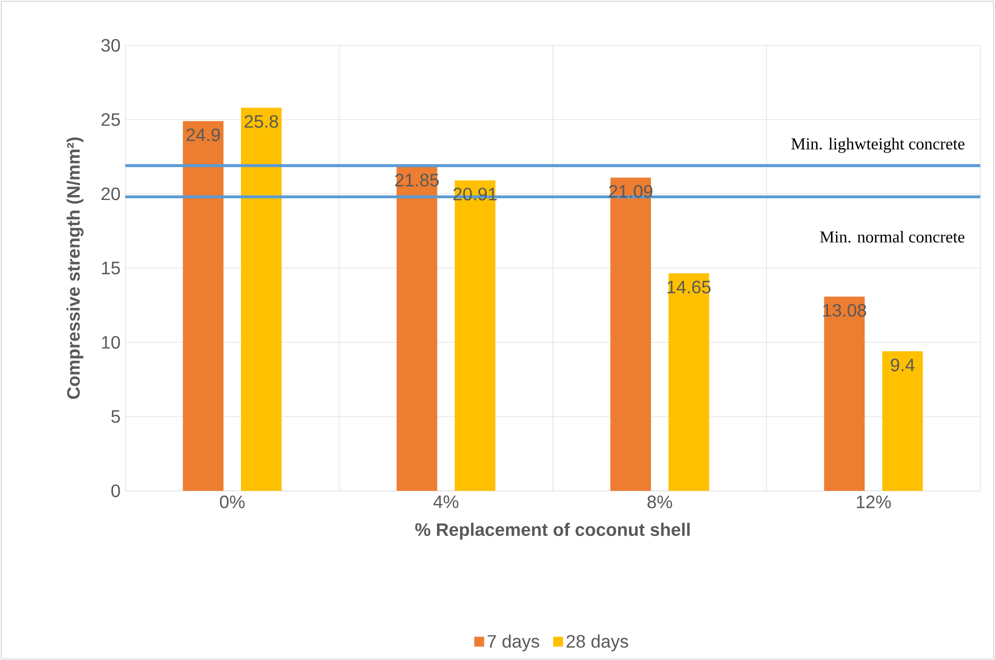 This screenshot has height=660, width=995. Describe the element at coordinates (445, 501) in the screenshot. I see `x-tick-label: 4%` at that location.